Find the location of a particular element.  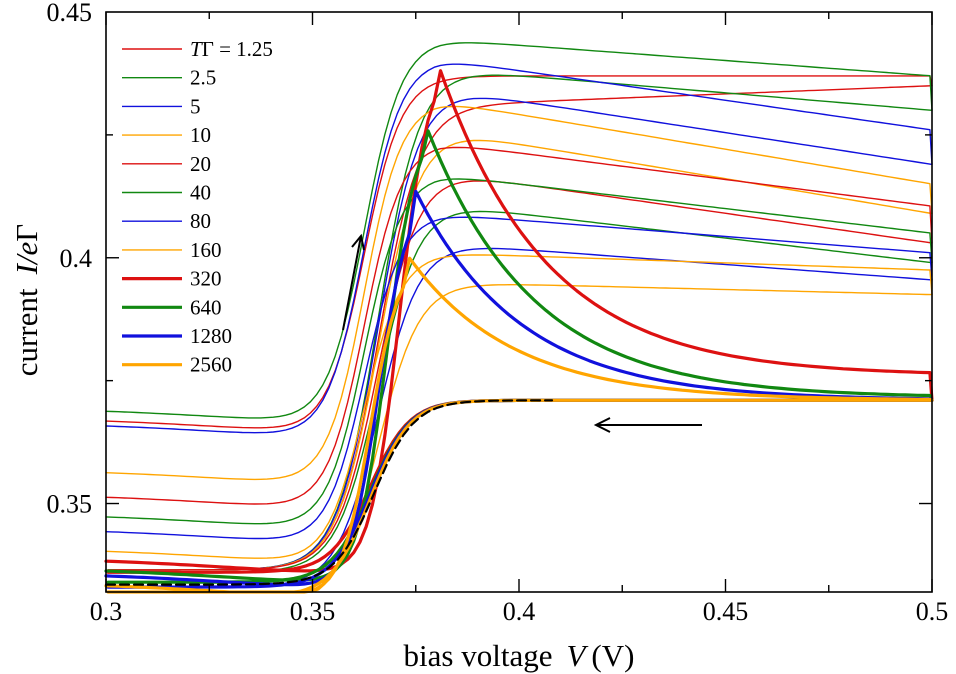

sweep-up-arrow is located at coordinates (352, 283).